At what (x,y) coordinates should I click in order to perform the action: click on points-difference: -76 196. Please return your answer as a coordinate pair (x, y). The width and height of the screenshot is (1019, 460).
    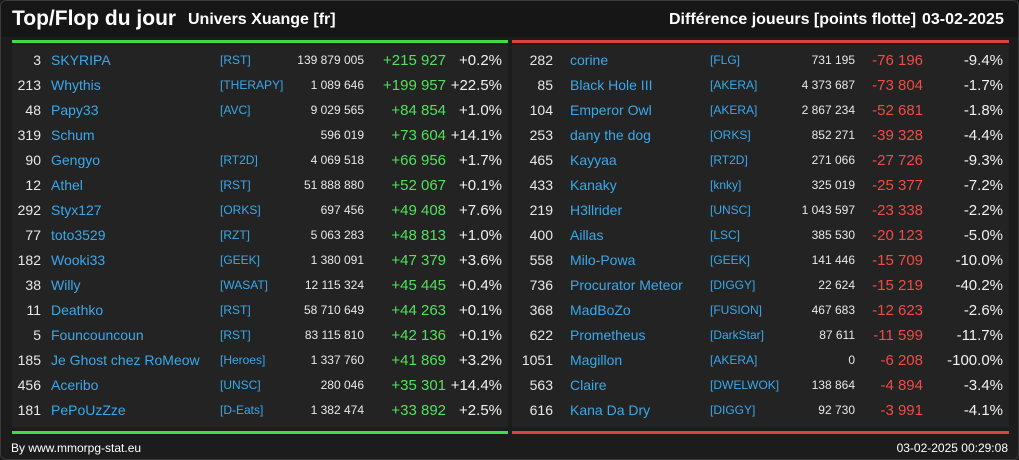
    Looking at the image, I should click on (897, 60).